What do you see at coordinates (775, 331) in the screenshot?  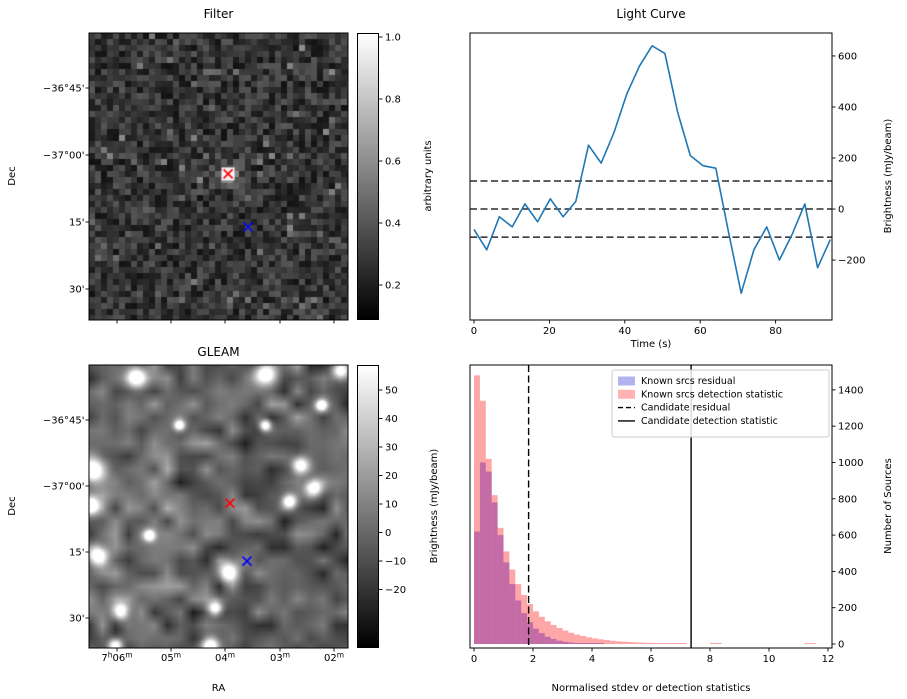 I see `svg-text: 80` at bounding box center [775, 331].